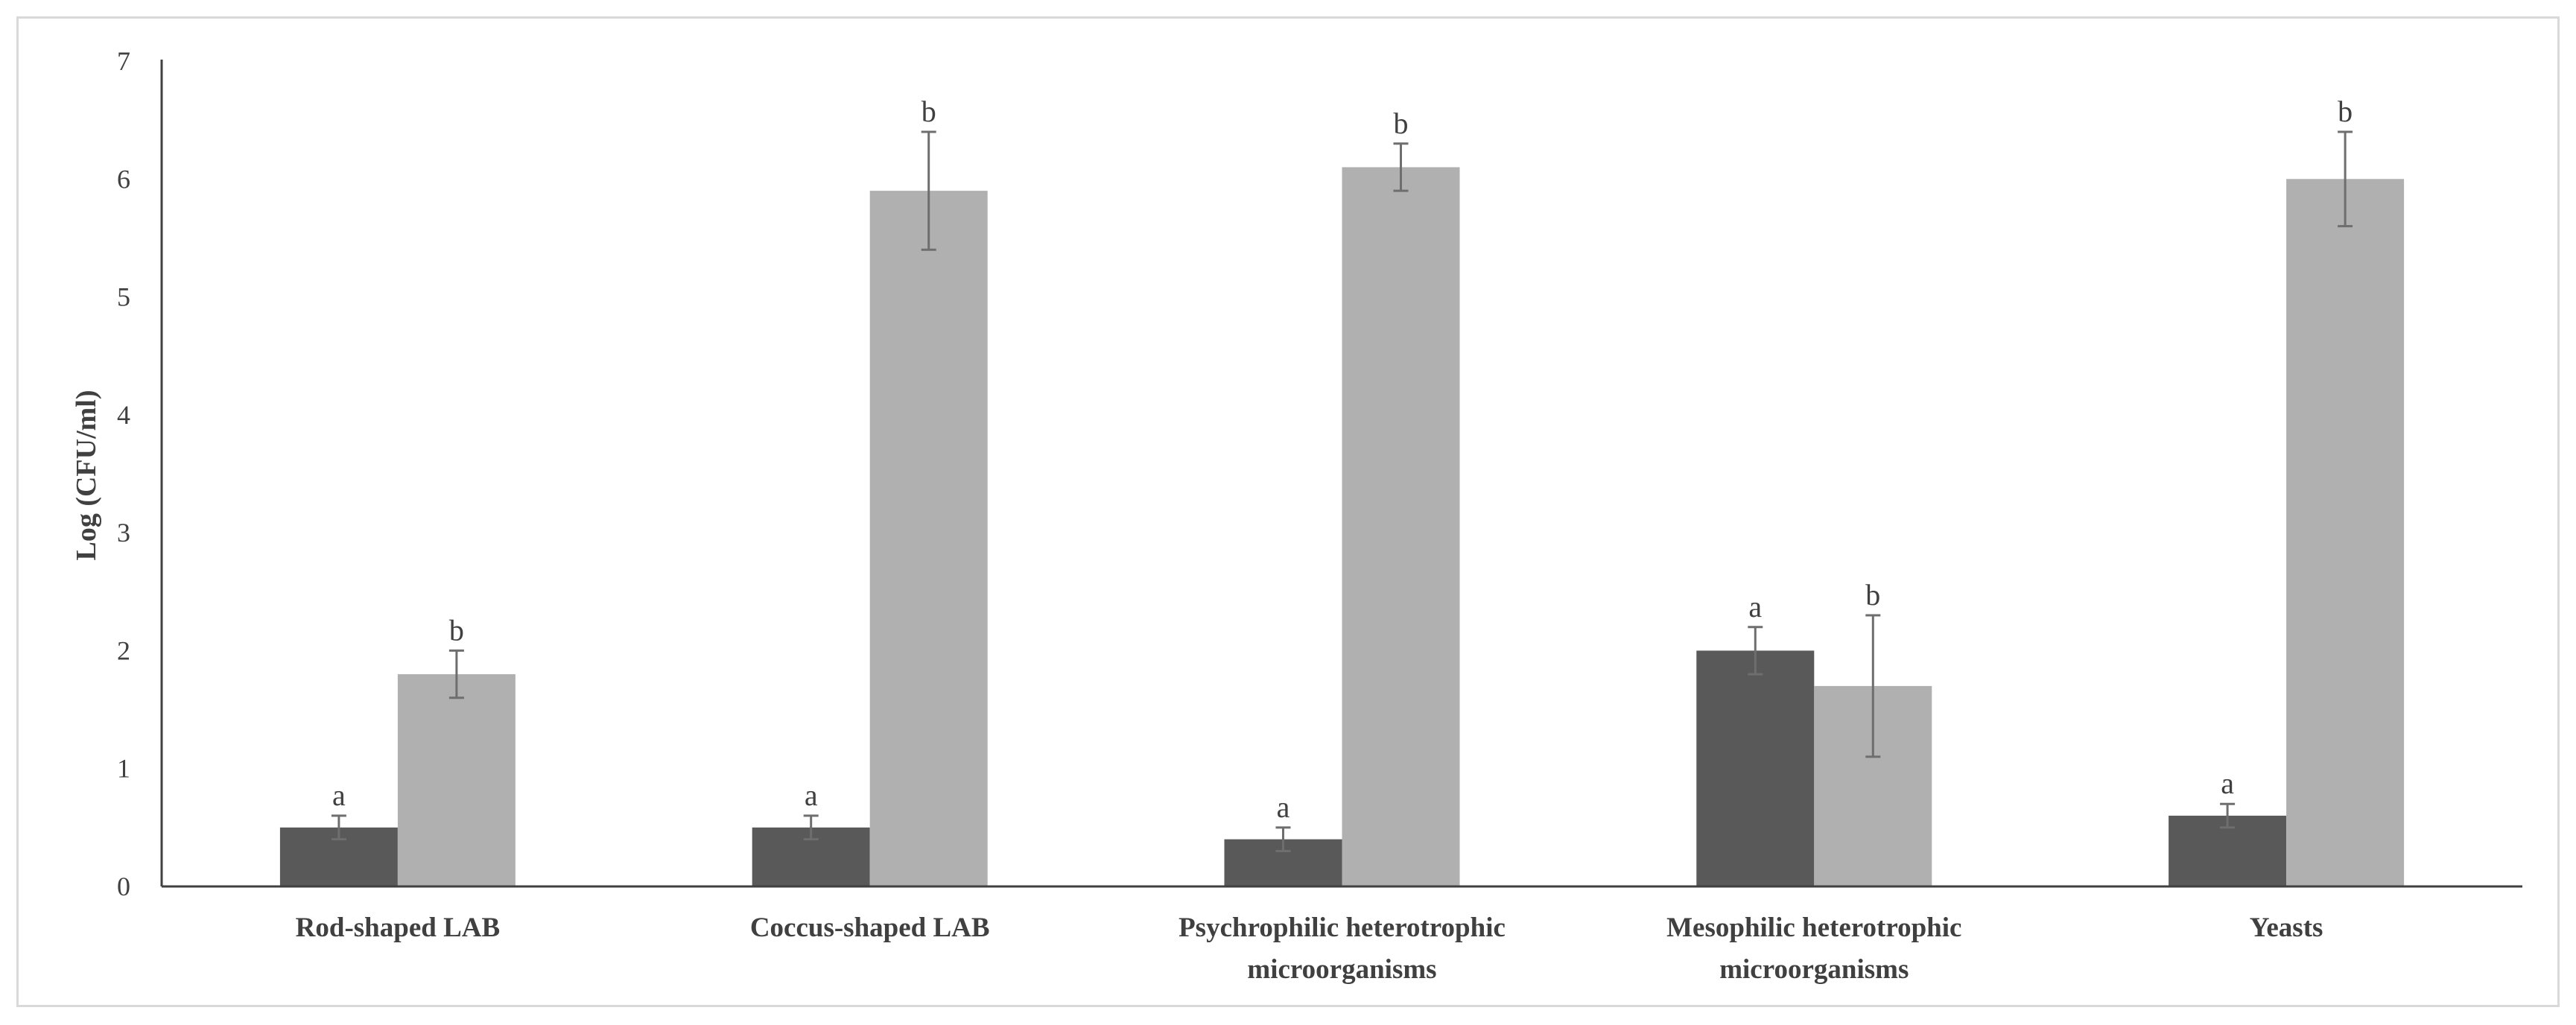 Image resolution: width=2576 pixels, height=1025 pixels. Describe the element at coordinates (124, 533) in the screenshot. I see `y-tick-label: 3` at that location.